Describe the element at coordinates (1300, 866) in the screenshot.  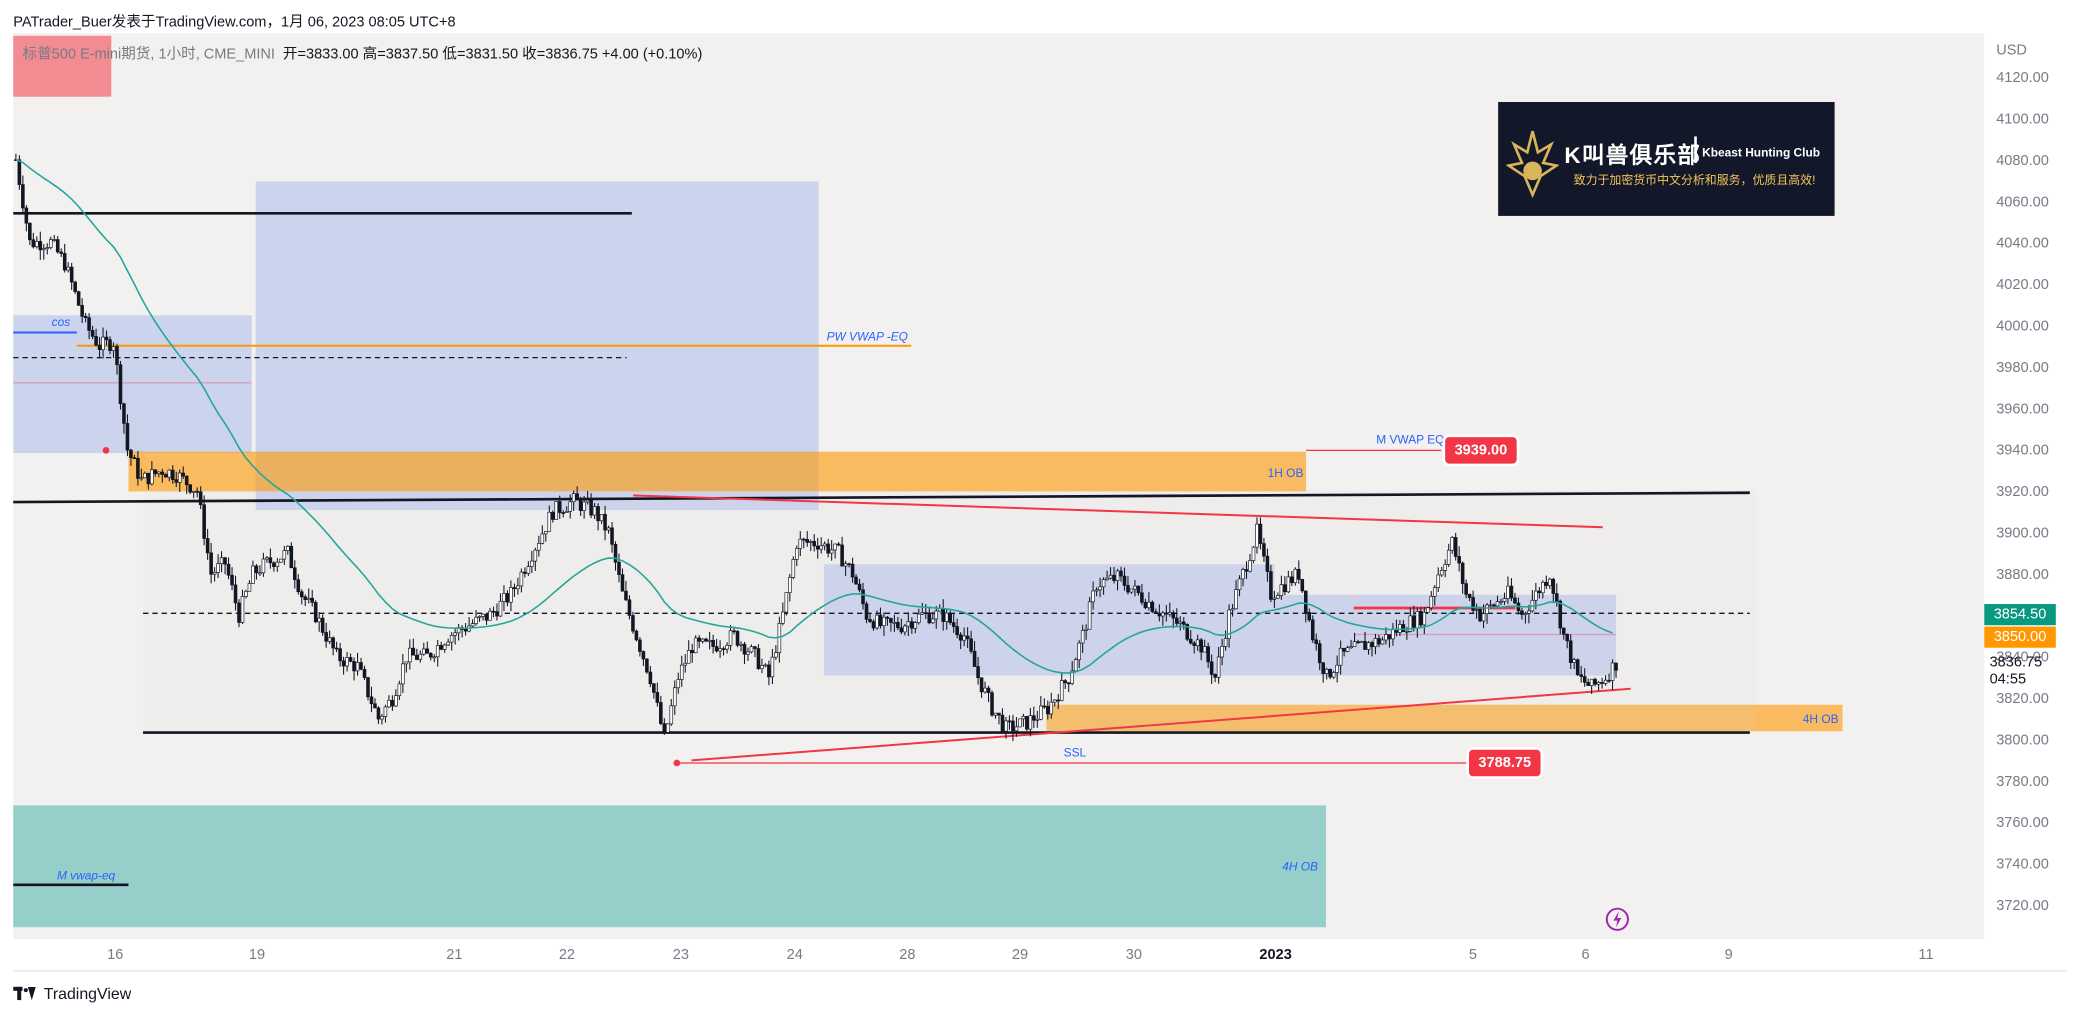
I see `label-4h-ob-lower: 4H OB` at that location.